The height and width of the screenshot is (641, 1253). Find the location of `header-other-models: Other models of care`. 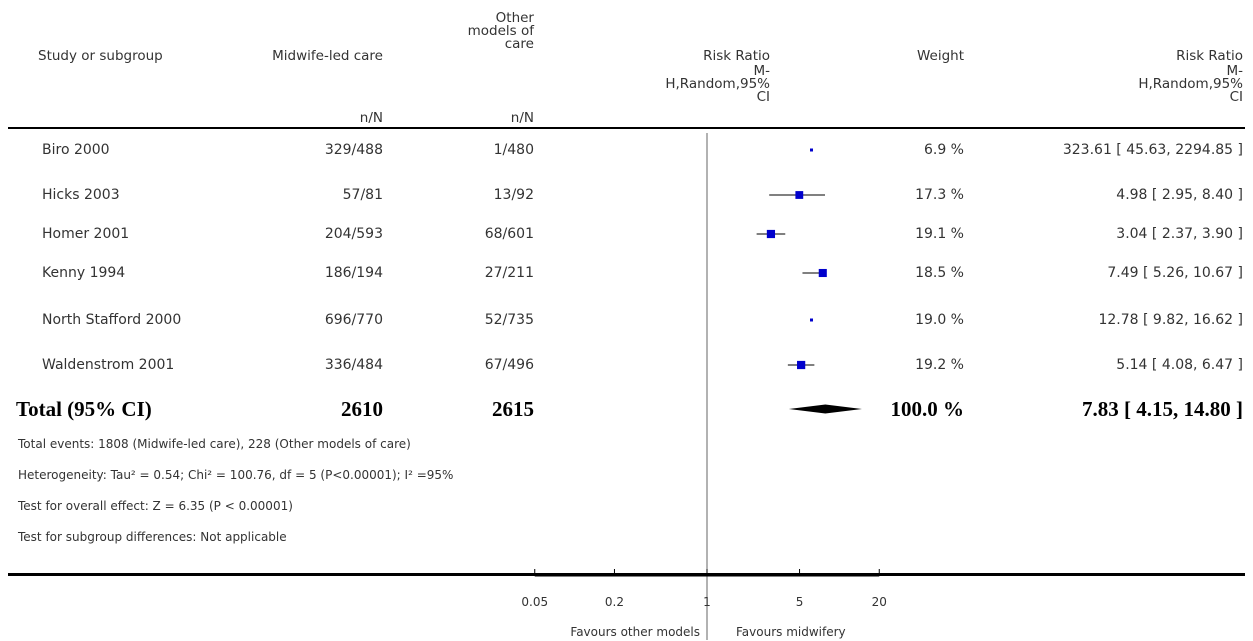

header-other-models: Other models of care is located at coordinates (477, 31).